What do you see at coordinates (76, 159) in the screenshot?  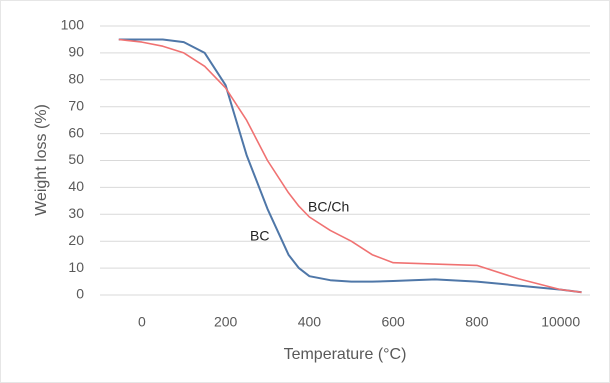 I see `y-tick-label: 50` at bounding box center [76, 159].